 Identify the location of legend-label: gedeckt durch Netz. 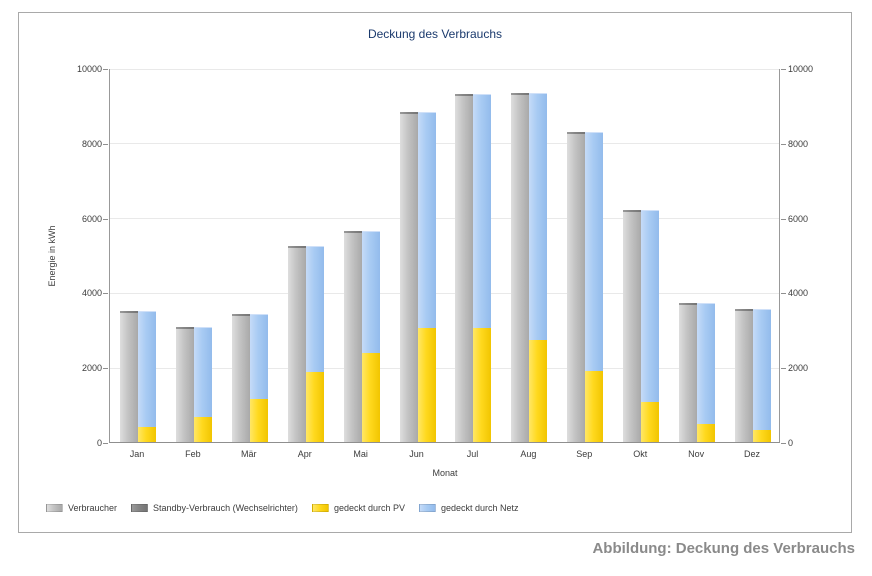
(479, 508).